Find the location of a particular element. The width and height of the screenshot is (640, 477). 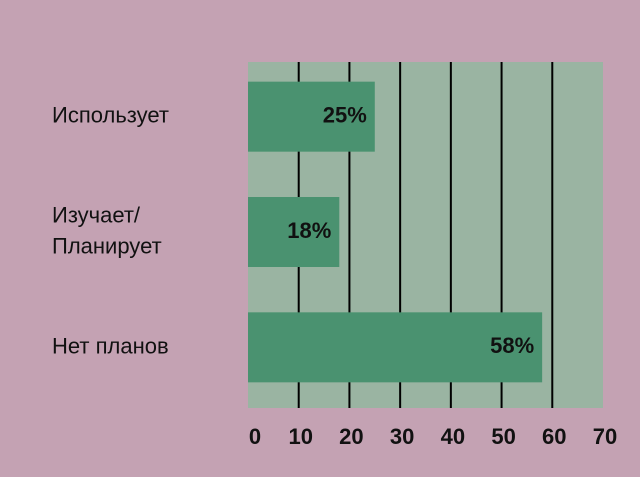

x-tick-label: 30 is located at coordinates (402, 436).